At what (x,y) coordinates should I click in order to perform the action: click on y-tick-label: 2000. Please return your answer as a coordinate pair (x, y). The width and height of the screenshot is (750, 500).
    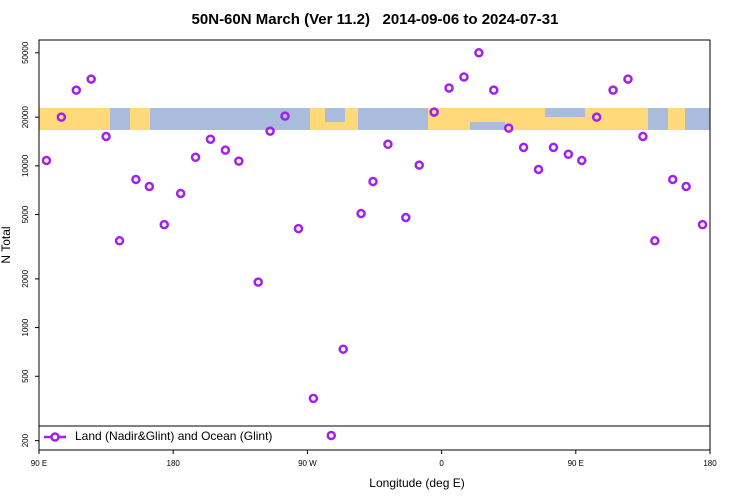
    Looking at the image, I should click on (25, 278).